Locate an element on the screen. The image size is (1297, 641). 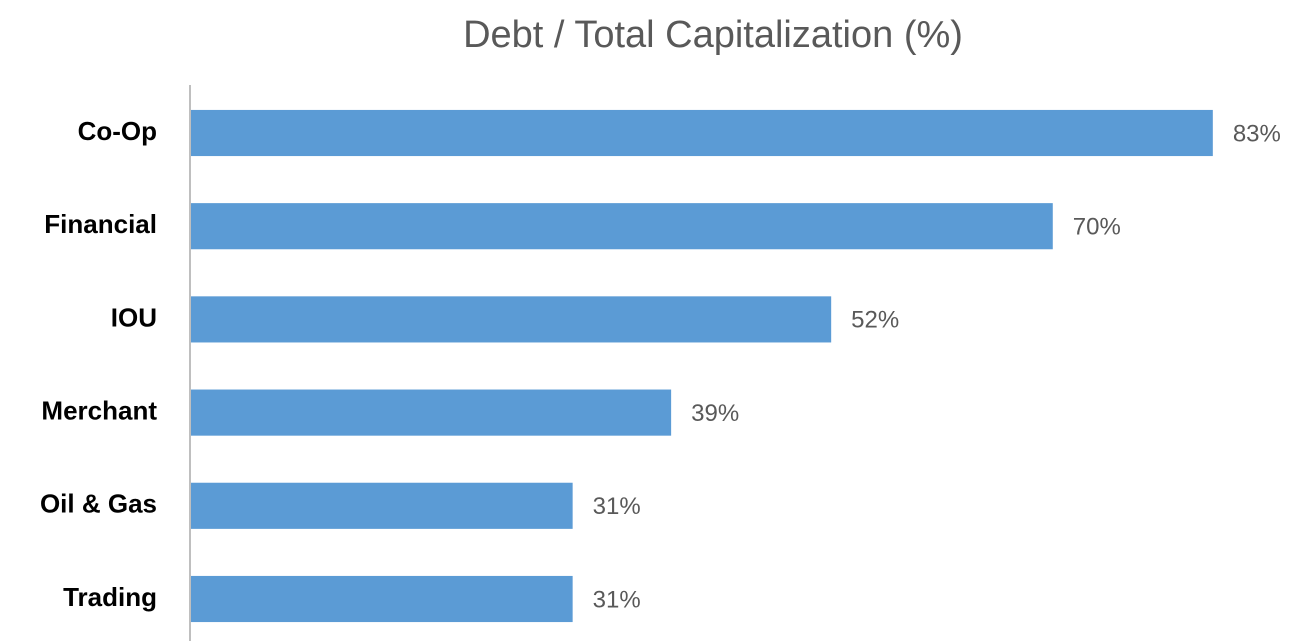
data-label: 39% is located at coordinates (715, 413).